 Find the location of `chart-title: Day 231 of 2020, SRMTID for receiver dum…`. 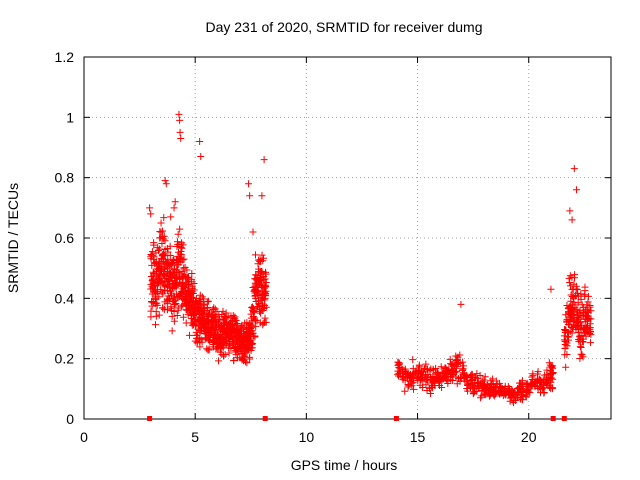

chart-title: Day 231 of 2020, SRMTID for receiver dum… is located at coordinates (343, 27).